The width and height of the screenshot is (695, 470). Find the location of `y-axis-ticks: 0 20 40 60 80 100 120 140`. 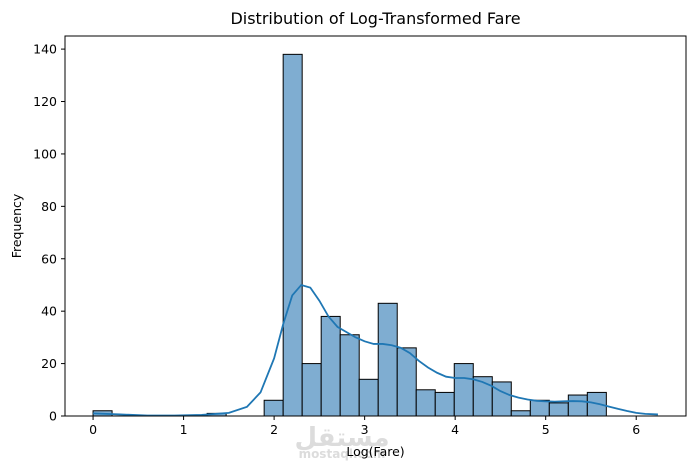

y-axis-ticks: 0 20 40 60 80 100 120 140 is located at coordinates (49, 233).